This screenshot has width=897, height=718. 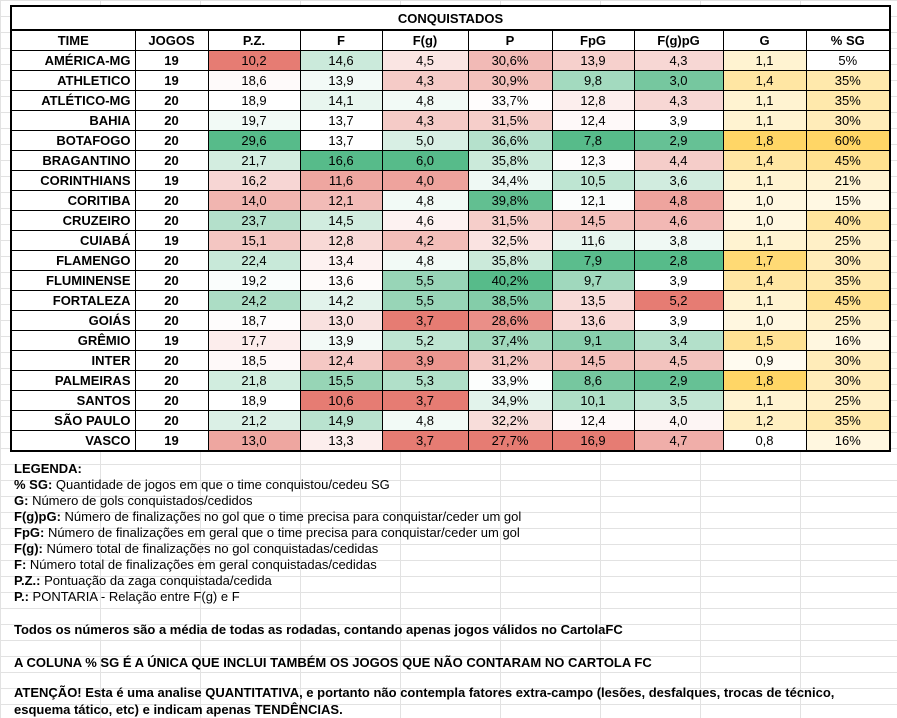 I want to click on g-cell: 1,5, so click(x=764, y=340).